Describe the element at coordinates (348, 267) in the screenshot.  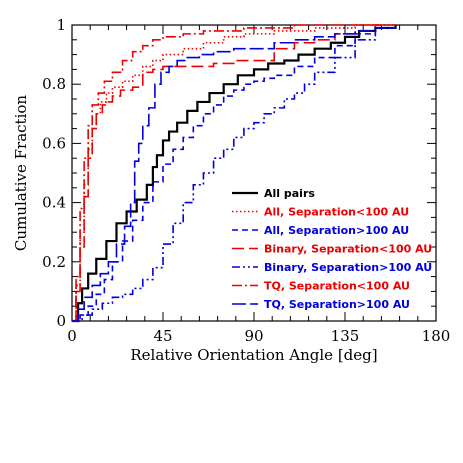
I see `legend-label: Binary, Separation>100 AU` at that location.